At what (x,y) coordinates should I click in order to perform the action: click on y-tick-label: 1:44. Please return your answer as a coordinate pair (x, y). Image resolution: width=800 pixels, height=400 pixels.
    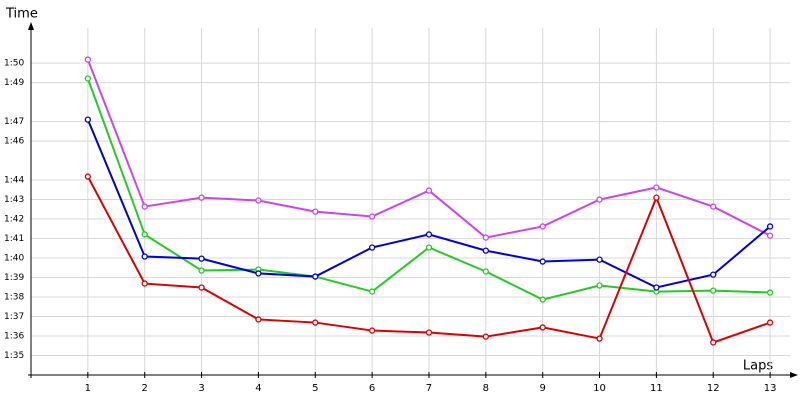
    Looking at the image, I should click on (14, 181).